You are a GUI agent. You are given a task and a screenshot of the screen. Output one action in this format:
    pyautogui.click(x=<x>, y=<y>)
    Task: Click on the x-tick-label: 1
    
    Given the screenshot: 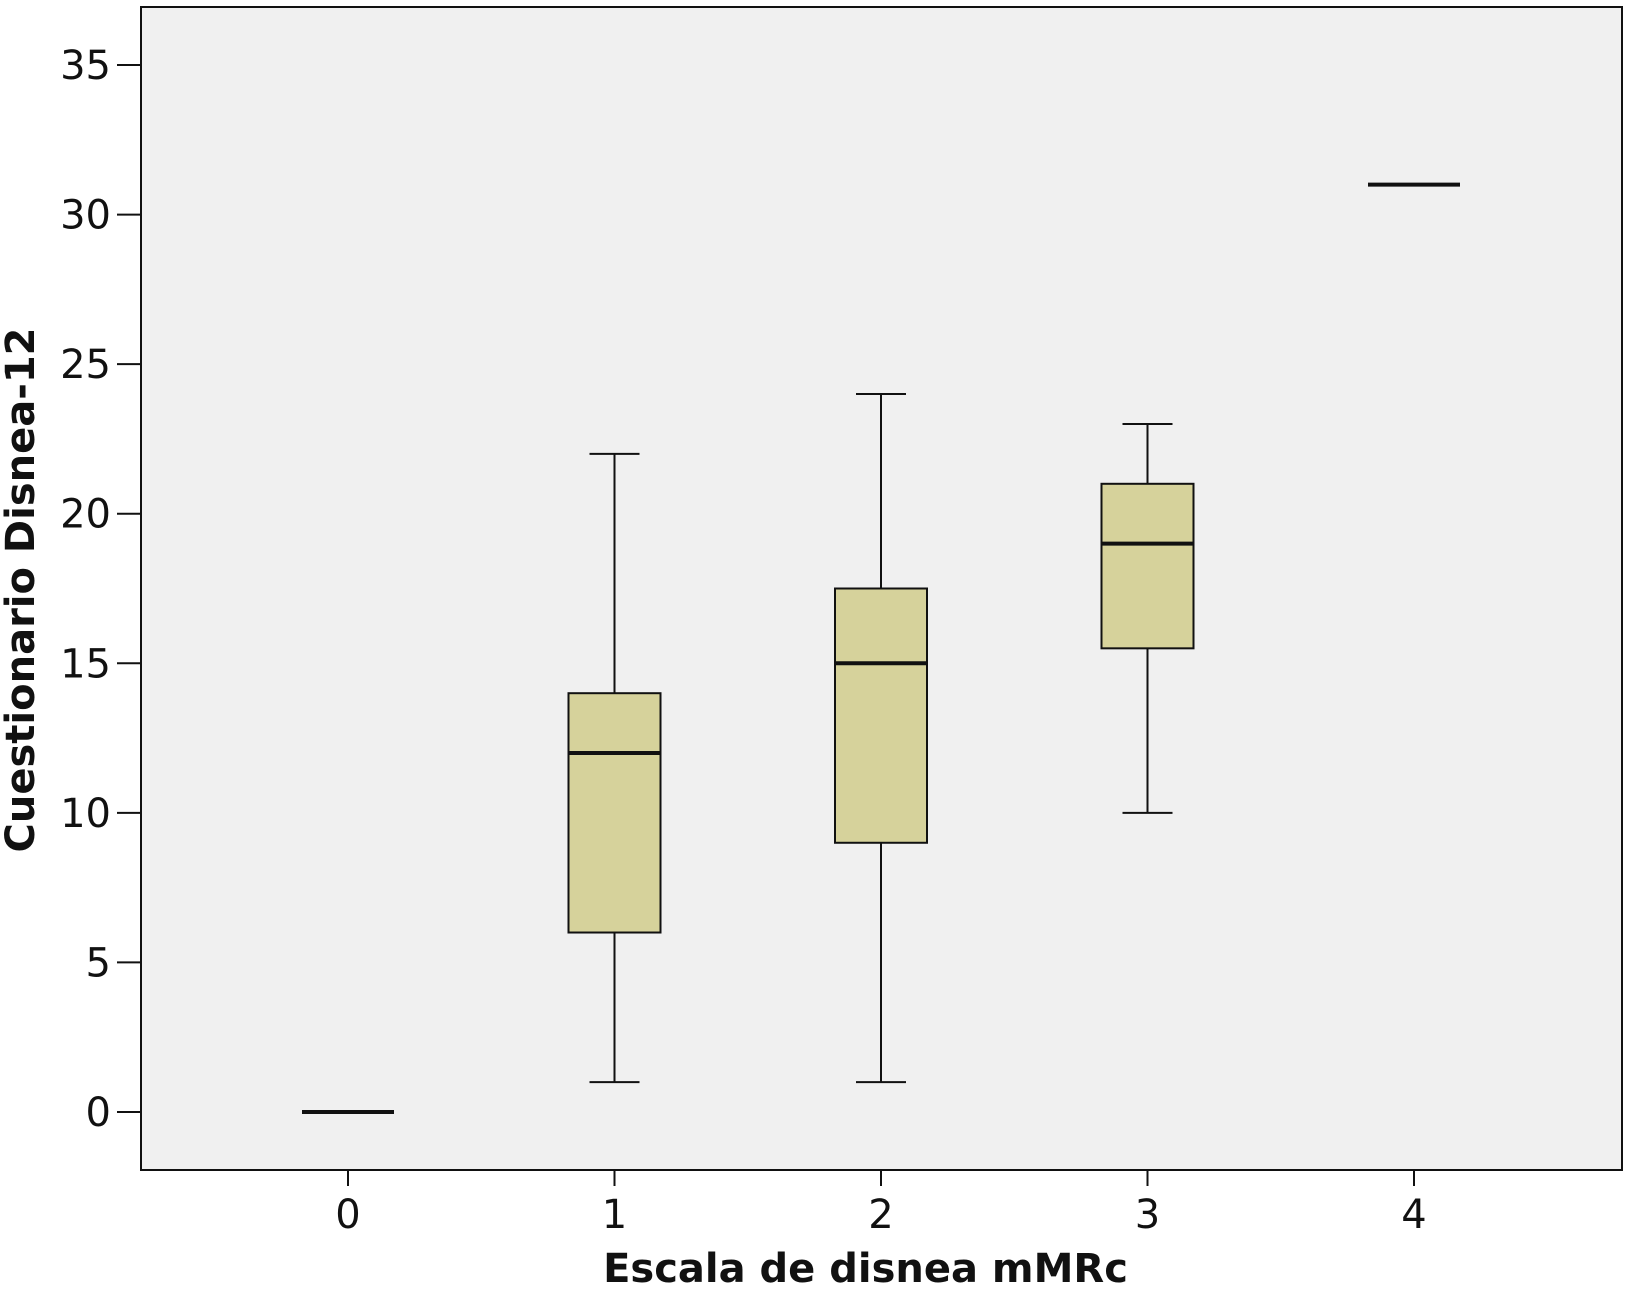 What is the action you would take?
    pyautogui.click(x=614, y=1215)
    